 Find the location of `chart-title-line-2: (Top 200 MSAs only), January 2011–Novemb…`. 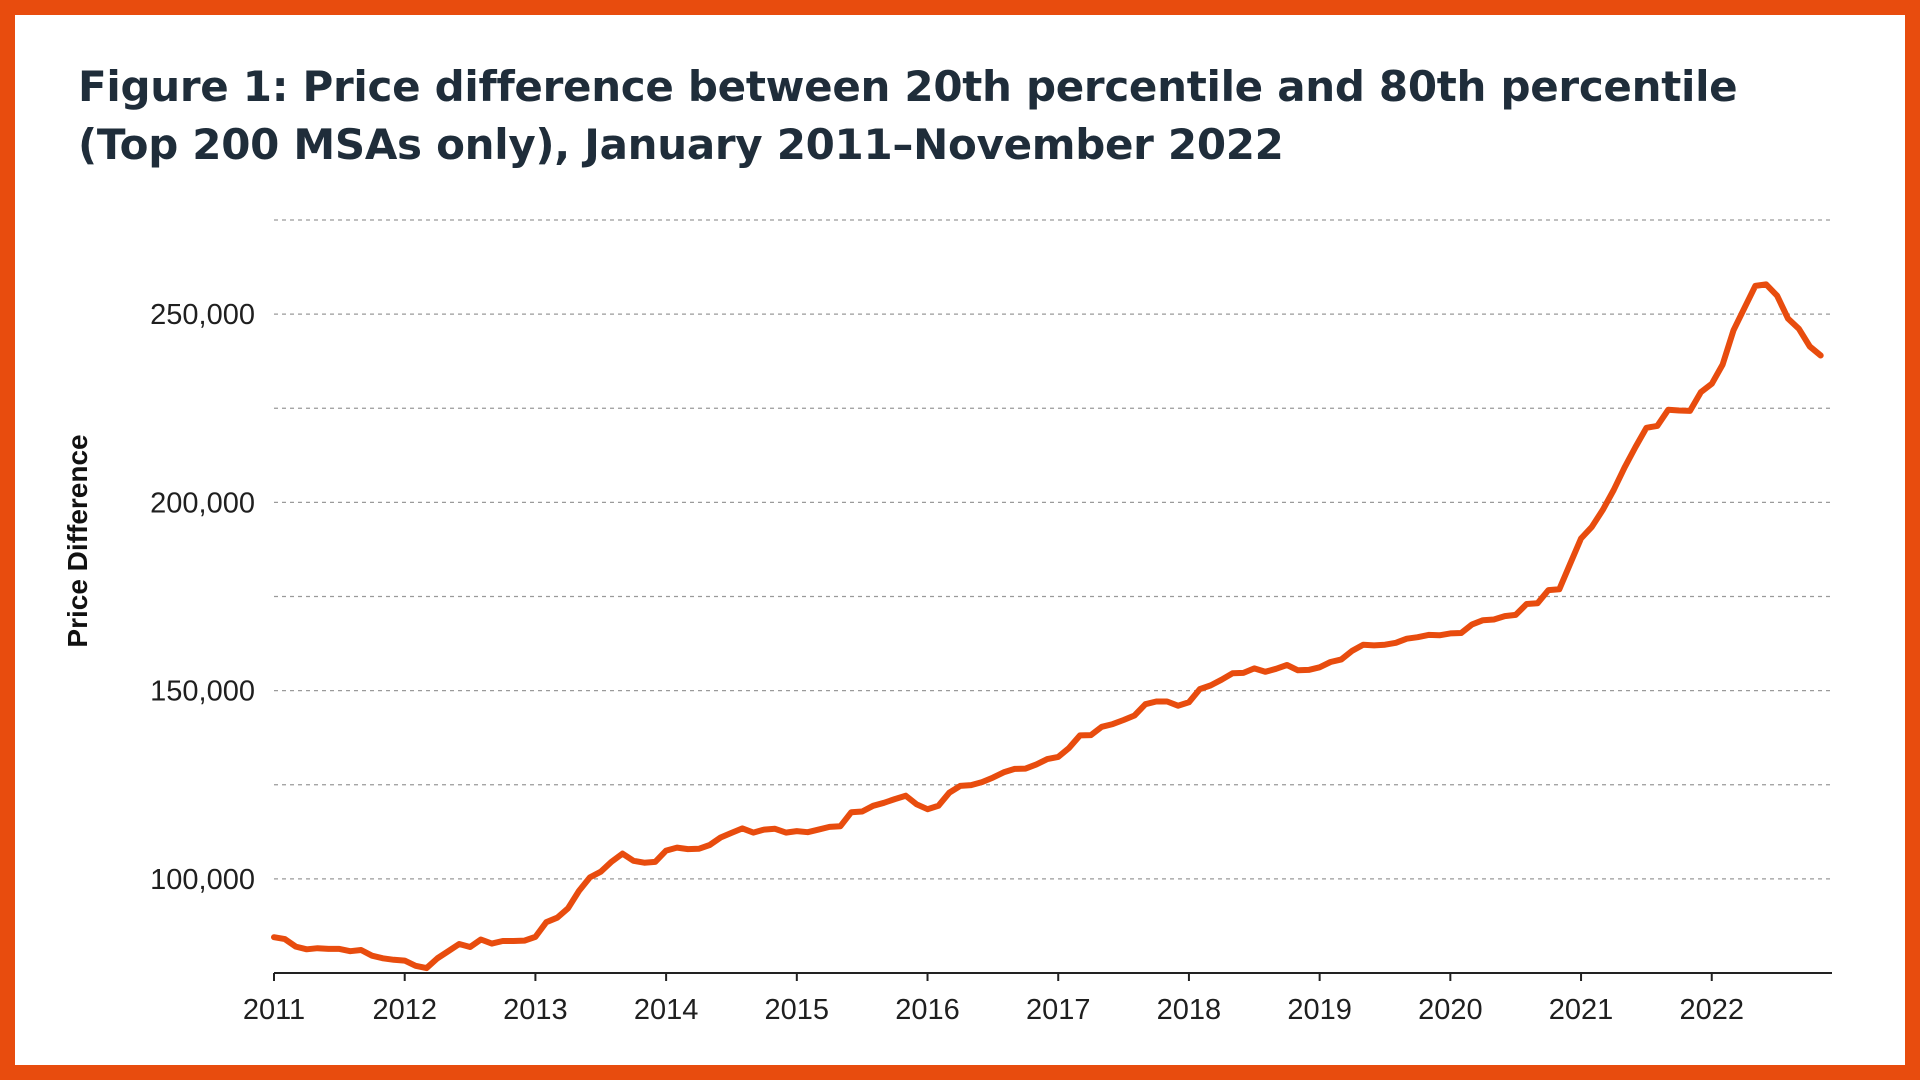

chart-title-line-2: (Top 200 MSAs only), January 2011–Novemb… is located at coordinates (681, 144).